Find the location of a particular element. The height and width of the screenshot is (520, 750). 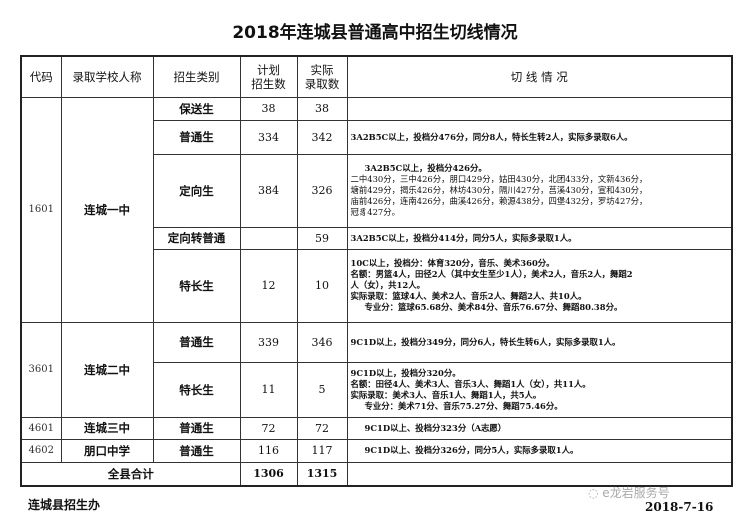

plan-count: 12 is located at coordinates (268, 285).